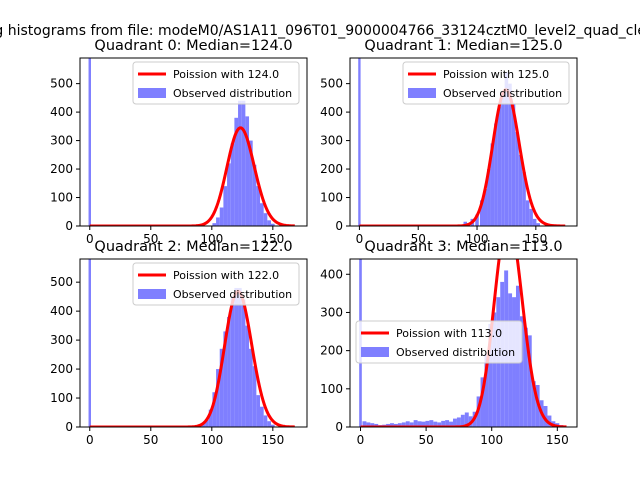 The width and height of the screenshot is (640, 480). I want to click on y-tick-label: 400, so click(61, 311).